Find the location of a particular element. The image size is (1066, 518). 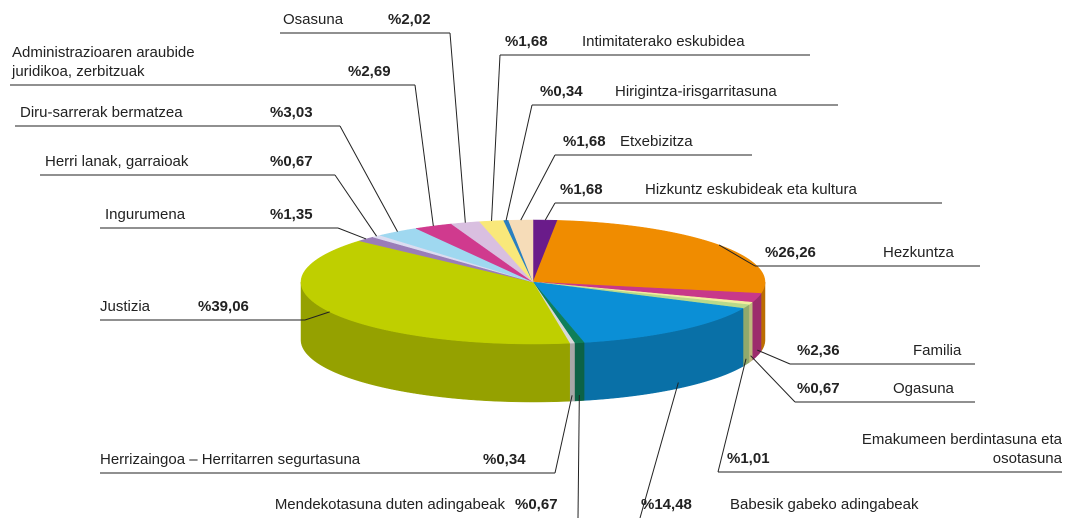

value-label: %1,01 is located at coordinates (748, 458).